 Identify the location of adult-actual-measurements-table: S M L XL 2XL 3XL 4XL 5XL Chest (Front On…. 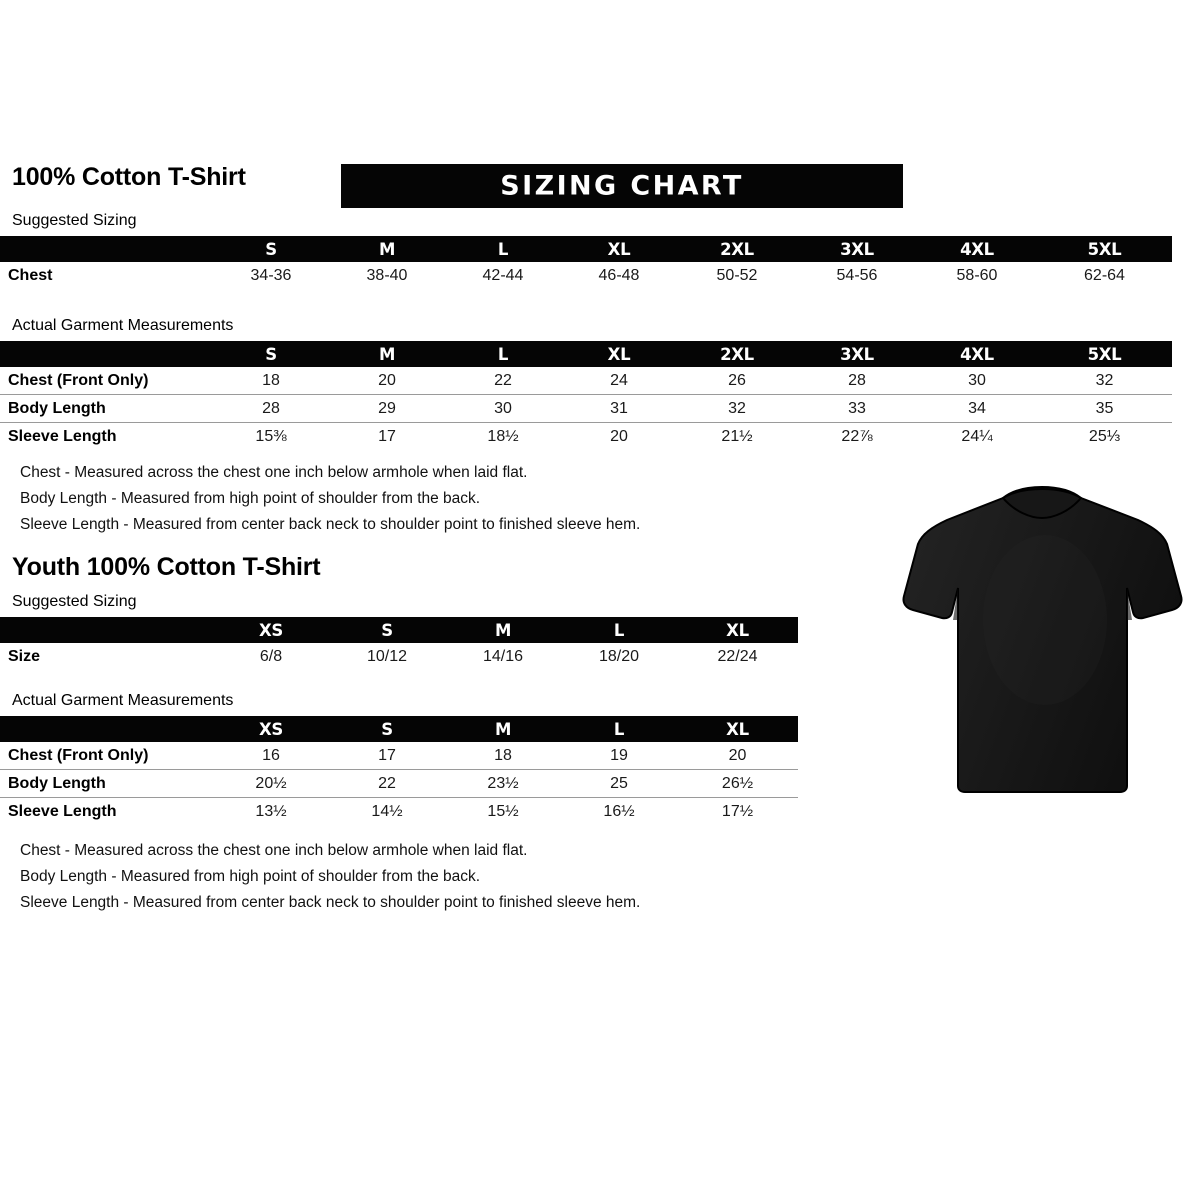
(586, 395).